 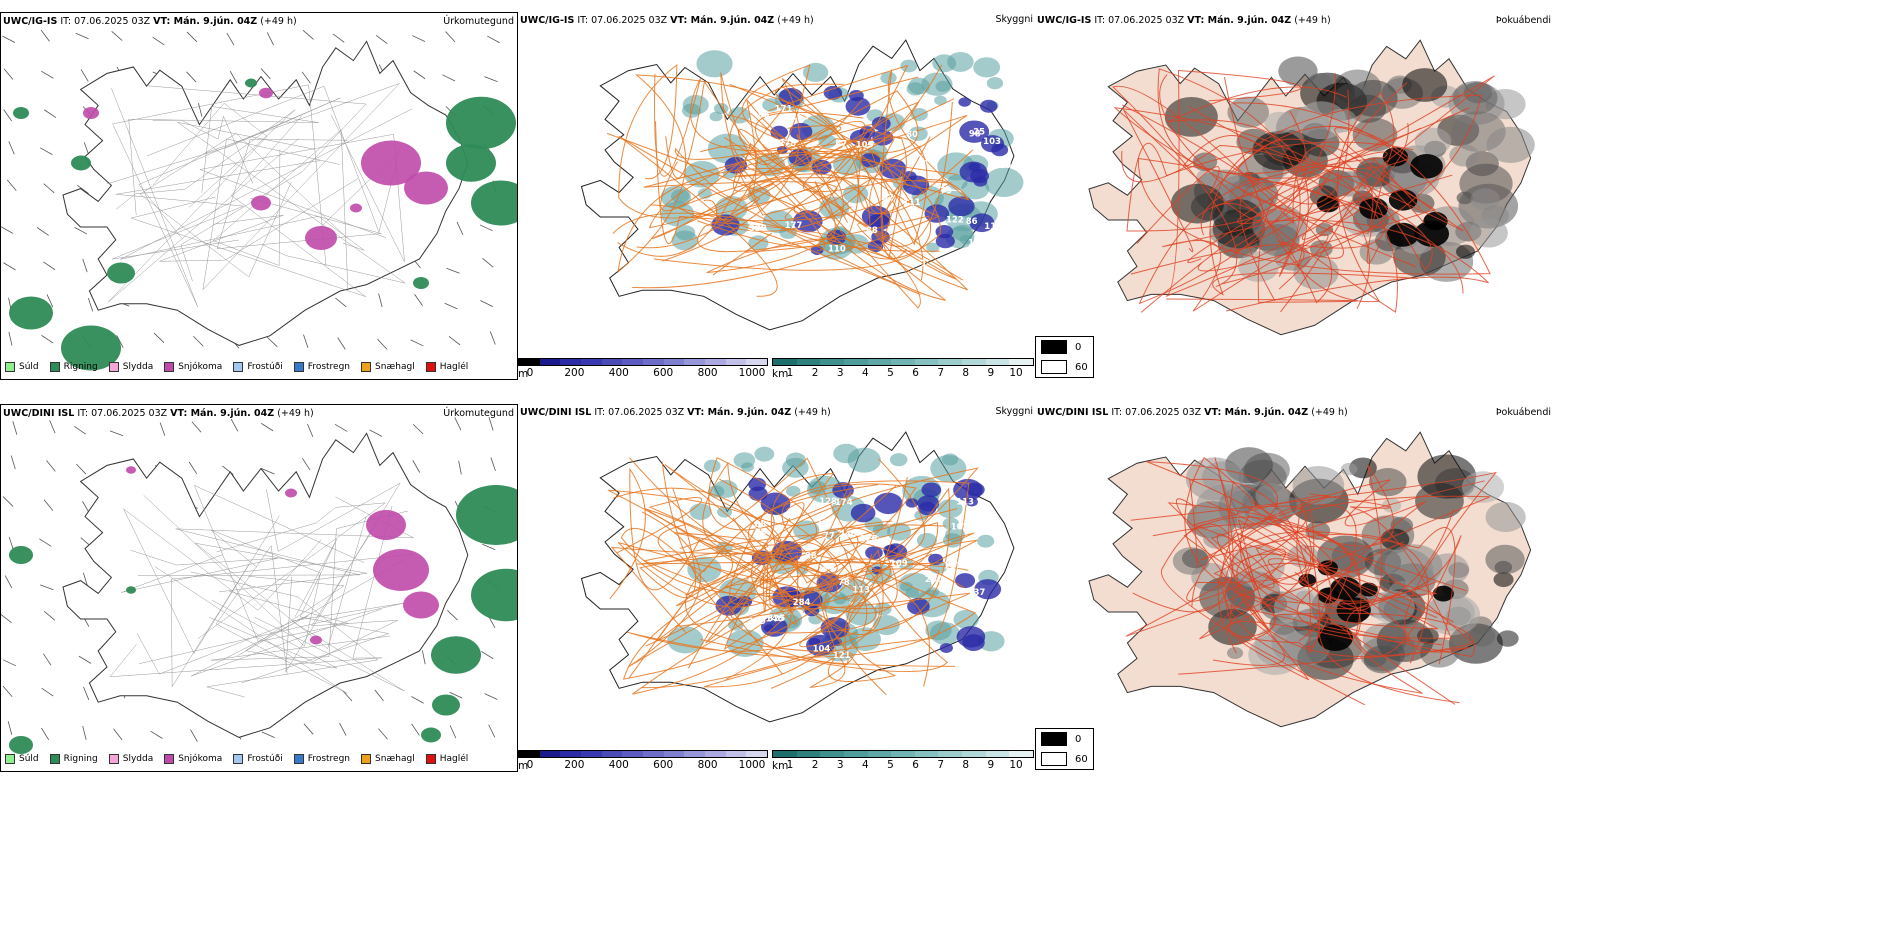 I want to click on colorbar-tick-label: 3, so click(x=840, y=765).